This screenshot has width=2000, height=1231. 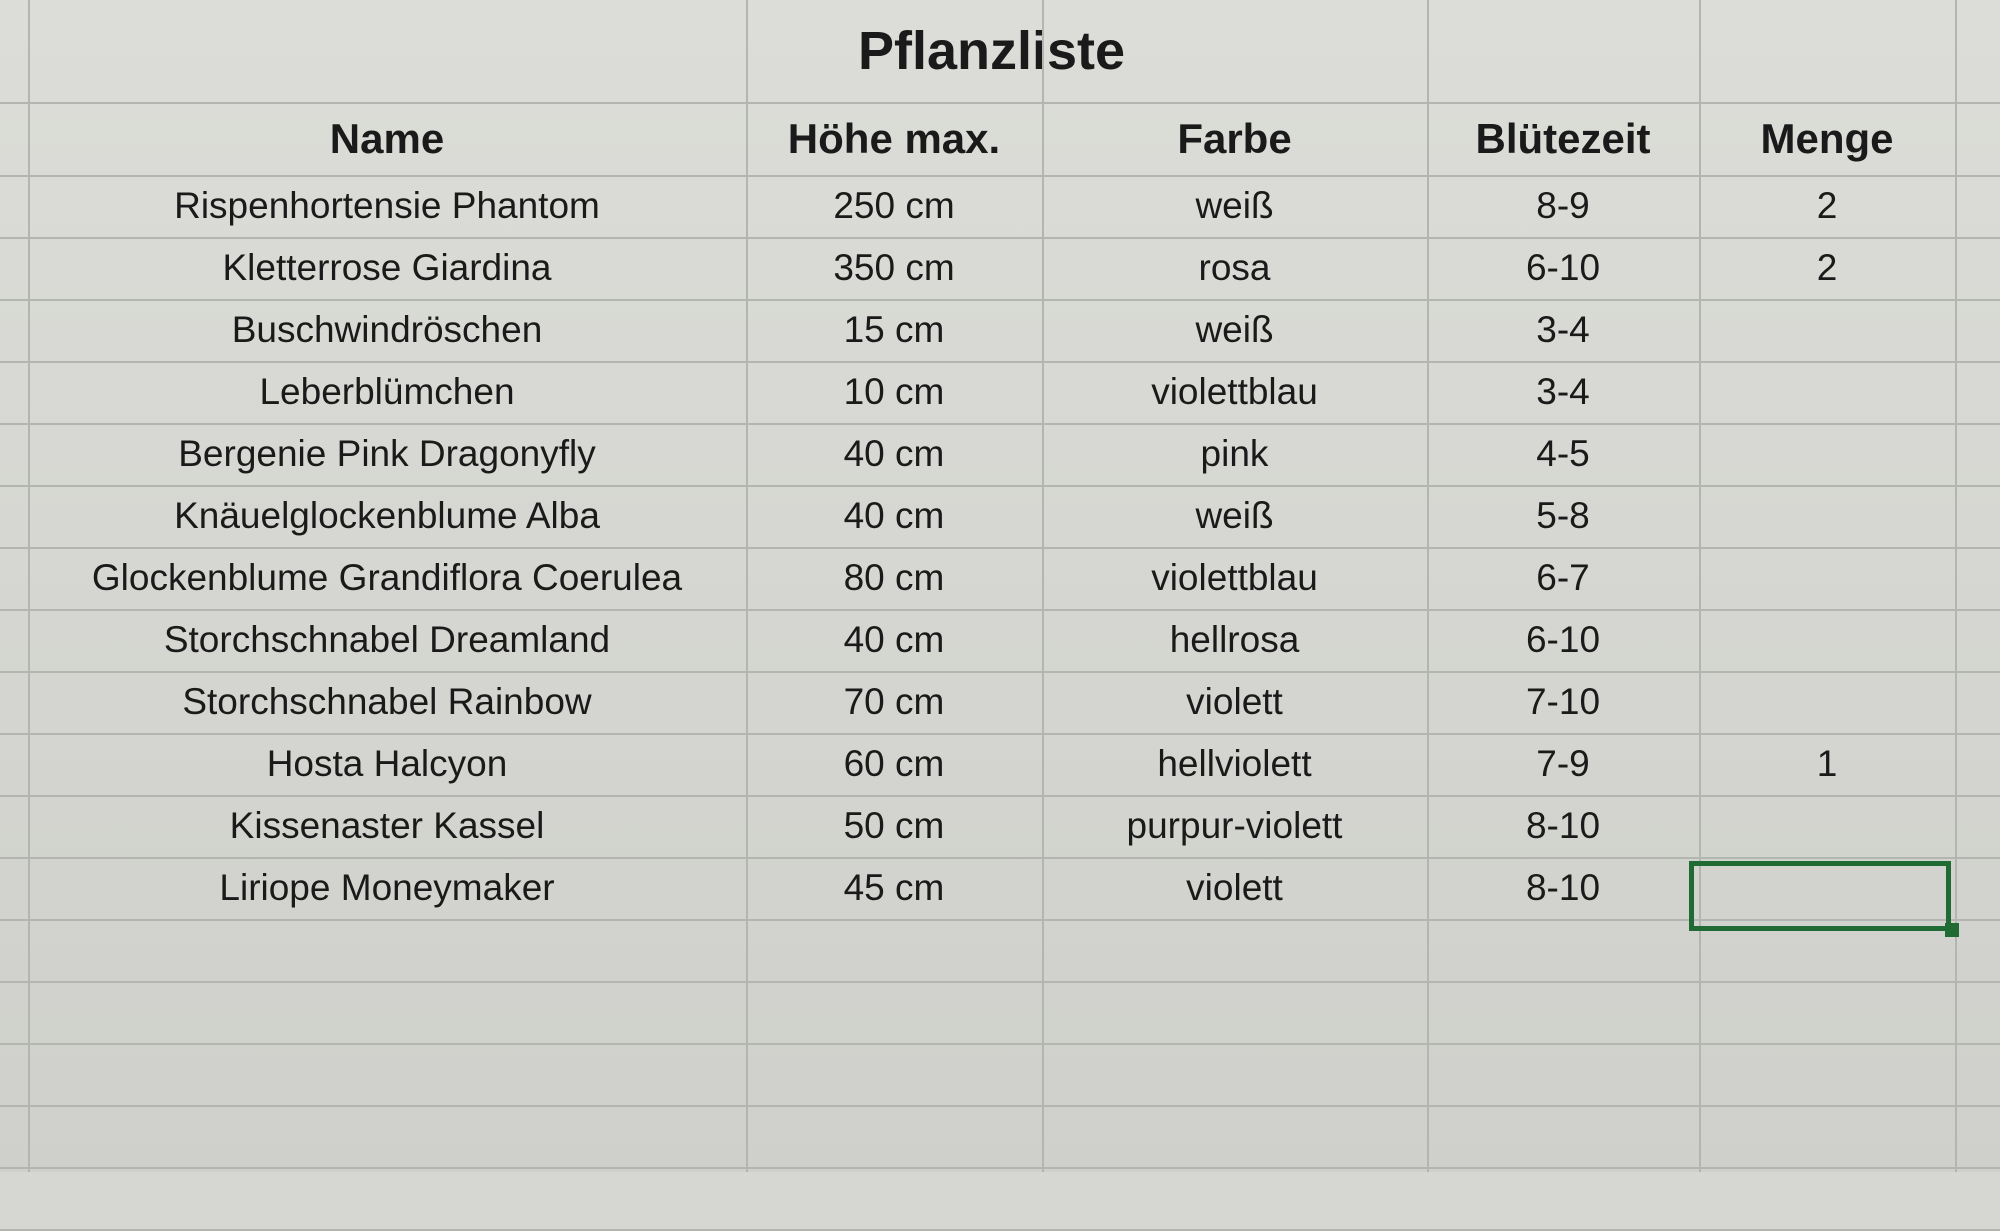 I want to click on table-cell: 50 cm, so click(x=894, y=825).